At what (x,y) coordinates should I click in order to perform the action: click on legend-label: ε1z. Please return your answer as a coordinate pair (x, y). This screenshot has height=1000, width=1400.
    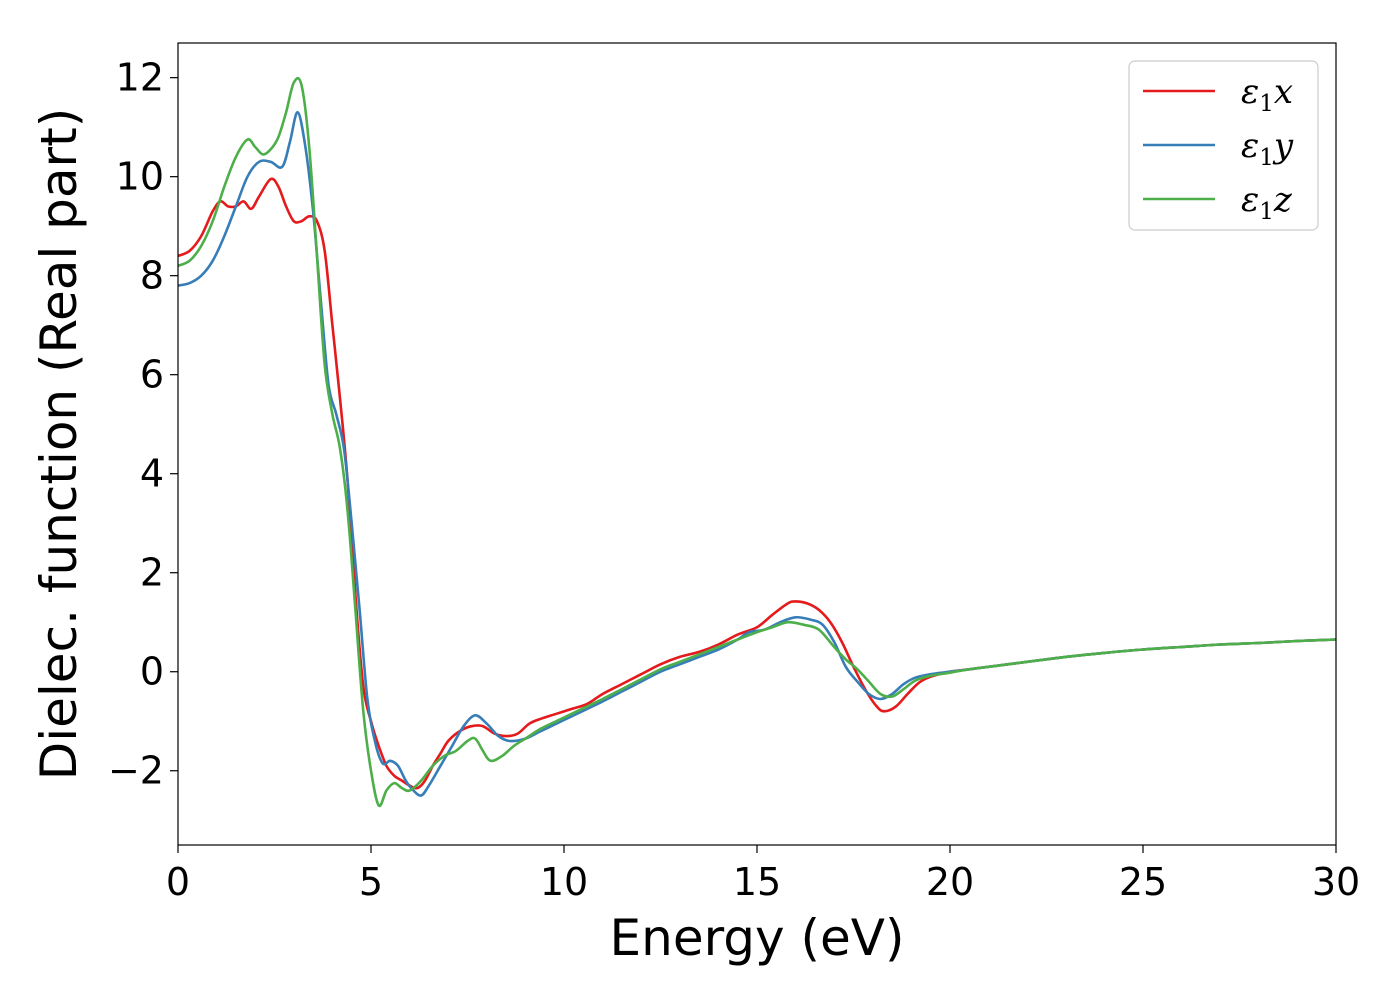
    Looking at the image, I should click on (1267, 202).